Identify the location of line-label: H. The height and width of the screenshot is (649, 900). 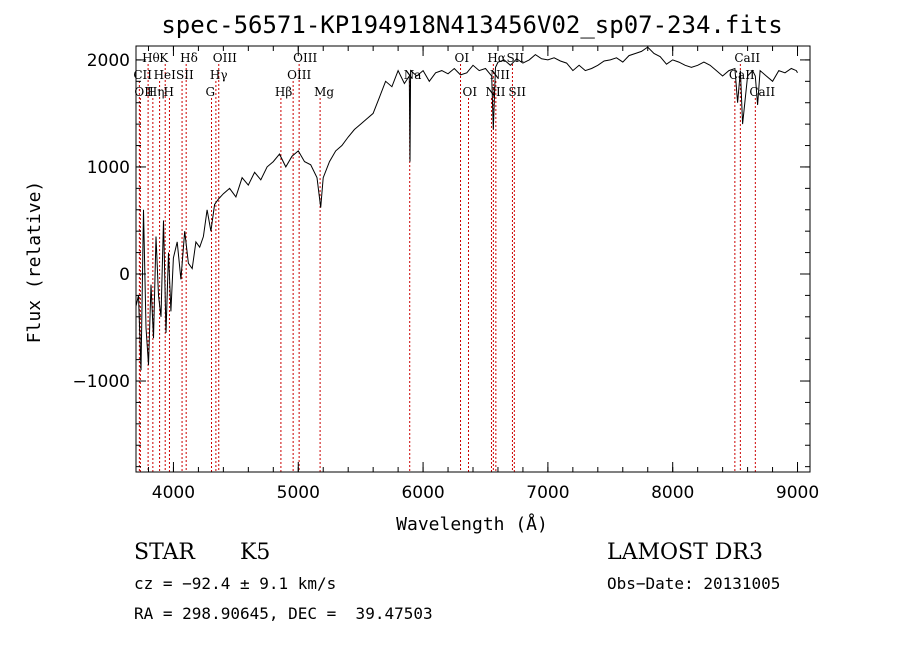
(168, 92).